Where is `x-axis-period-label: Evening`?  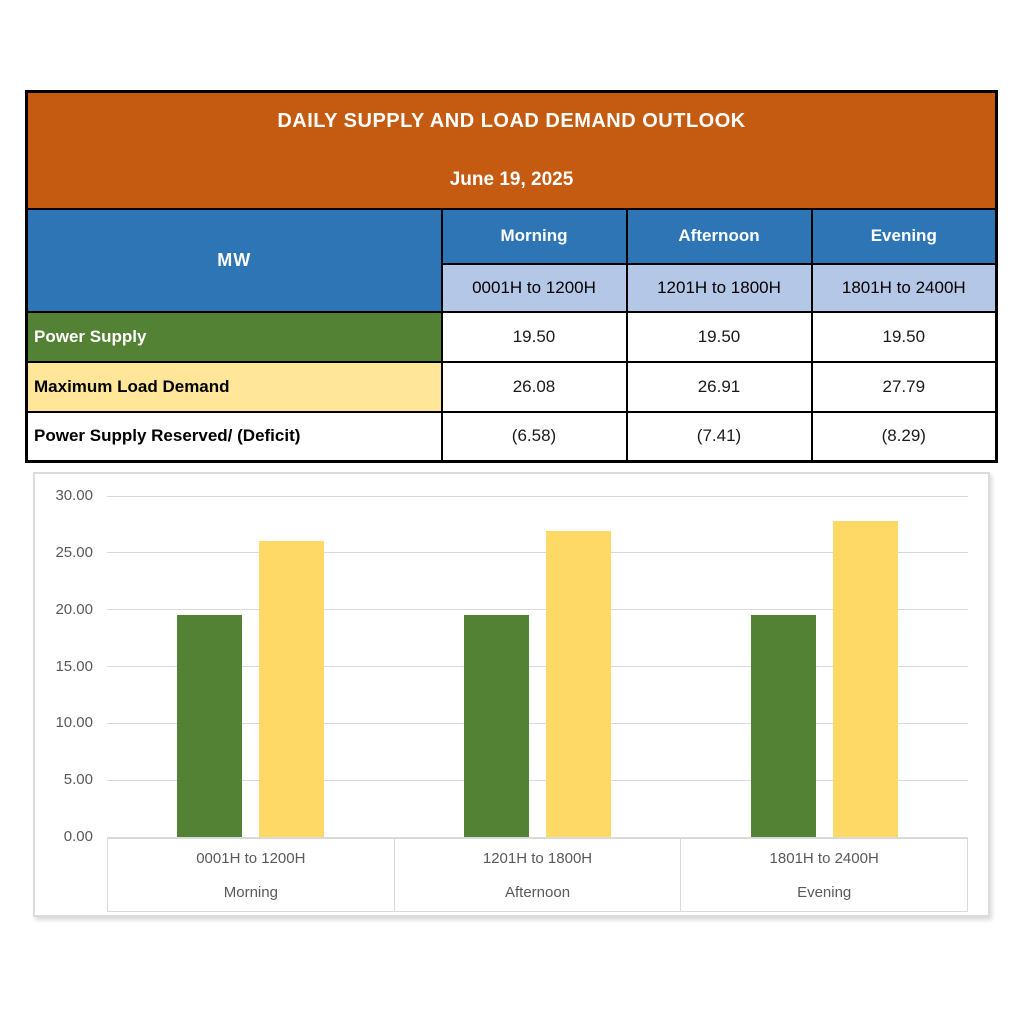 x-axis-period-label: Evening is located at coordinates (824, 892).